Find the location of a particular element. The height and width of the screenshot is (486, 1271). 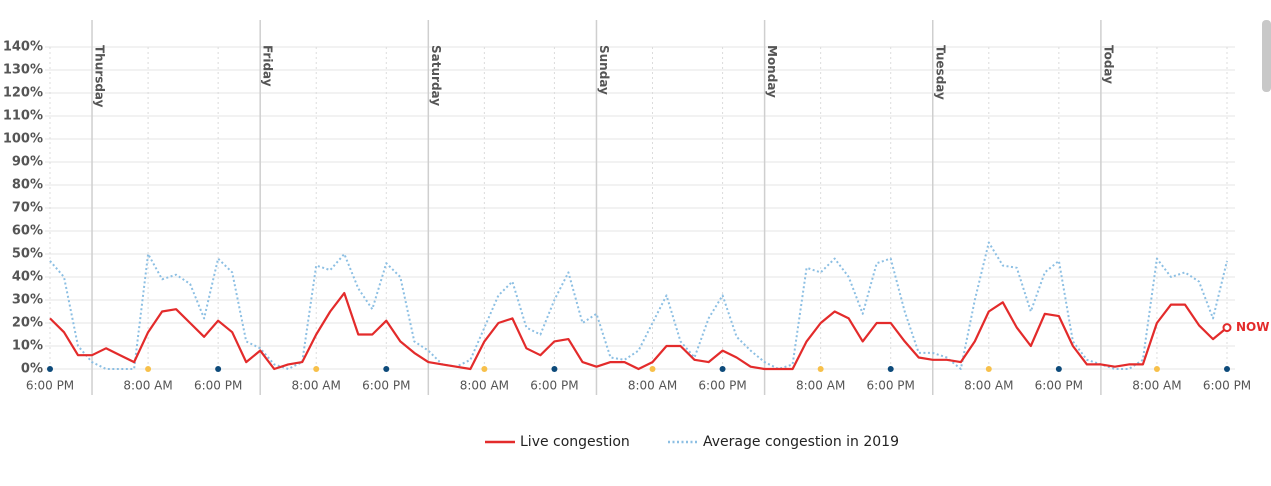

y-tick-label: 100% is located at coordinates (23, 139).